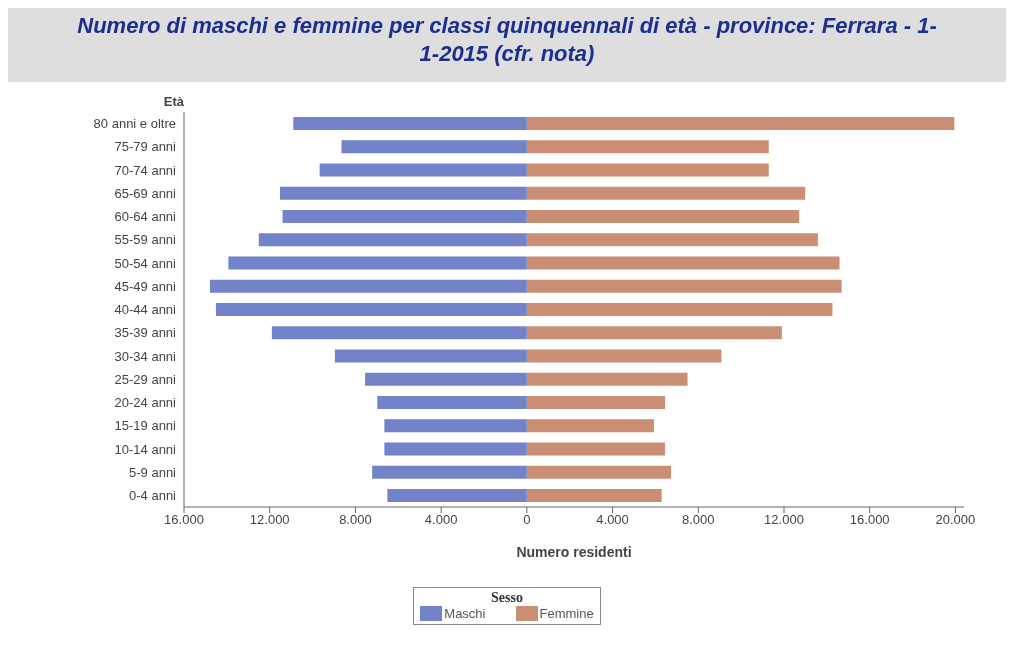 This screenshot has height=660, width=1014. What do you see at coordinates (464, 613) in the screenshot?
I see `legend-label: Maschi` at bounding box center [464, 613].